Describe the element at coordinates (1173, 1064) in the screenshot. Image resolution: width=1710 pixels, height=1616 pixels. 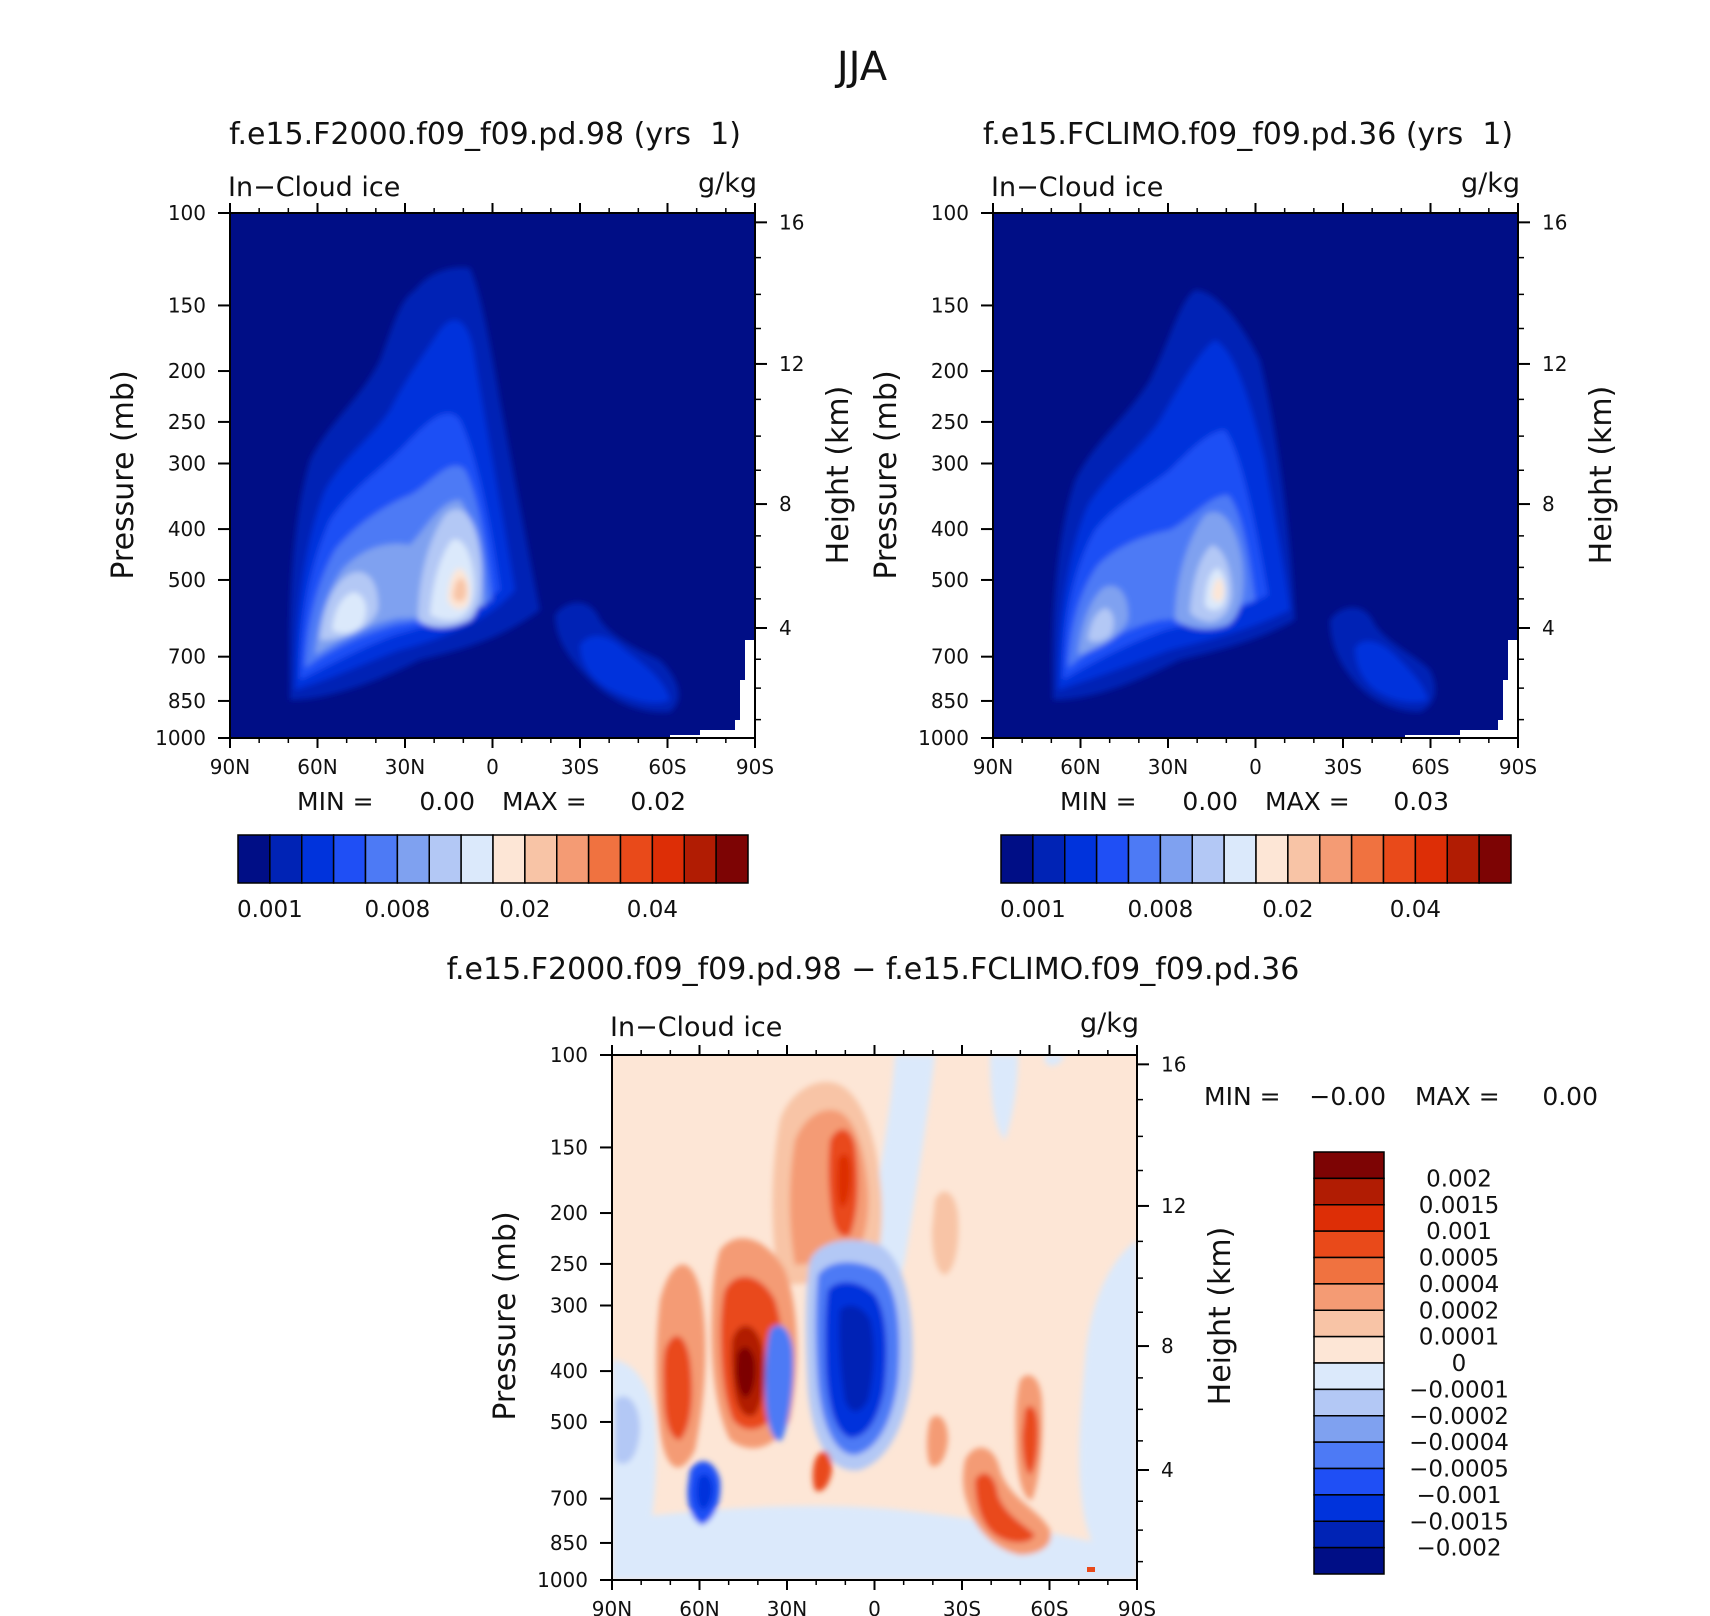
I see `panel-c-y2-tick-label: 16` at that location.